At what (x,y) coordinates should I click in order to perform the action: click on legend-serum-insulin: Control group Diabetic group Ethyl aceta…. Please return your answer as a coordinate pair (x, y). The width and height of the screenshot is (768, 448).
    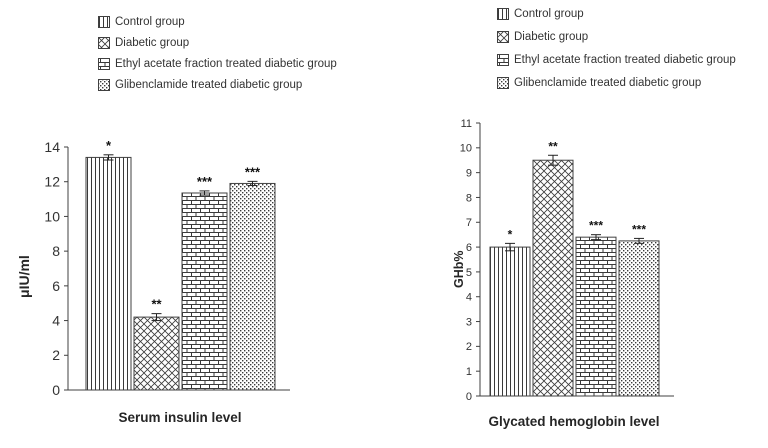
    Looking at the image, I should click on (217, 58).